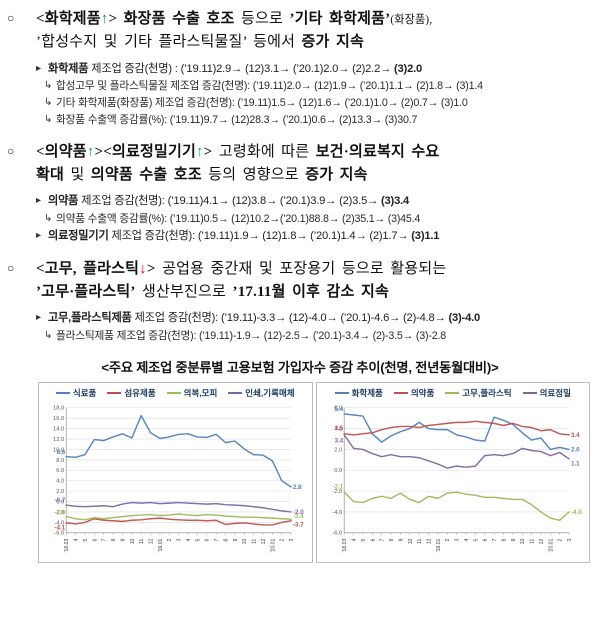 This screenshot has height=633, width=600. Describe the element at coordinates (476, 539) in the screenshot. I see `svg-text: 5` at that location.